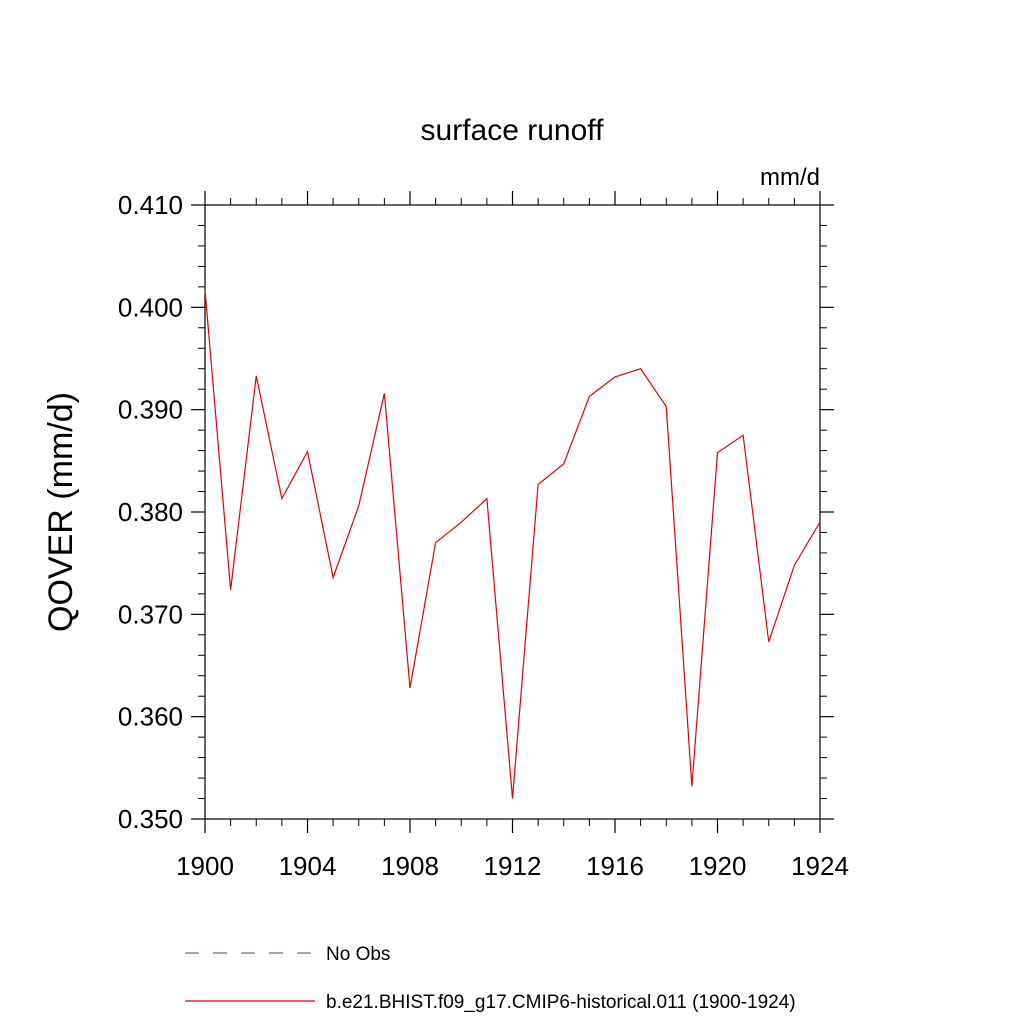  I want to click on y-axis-label: QOVER (mm/d), so click(61, 512).